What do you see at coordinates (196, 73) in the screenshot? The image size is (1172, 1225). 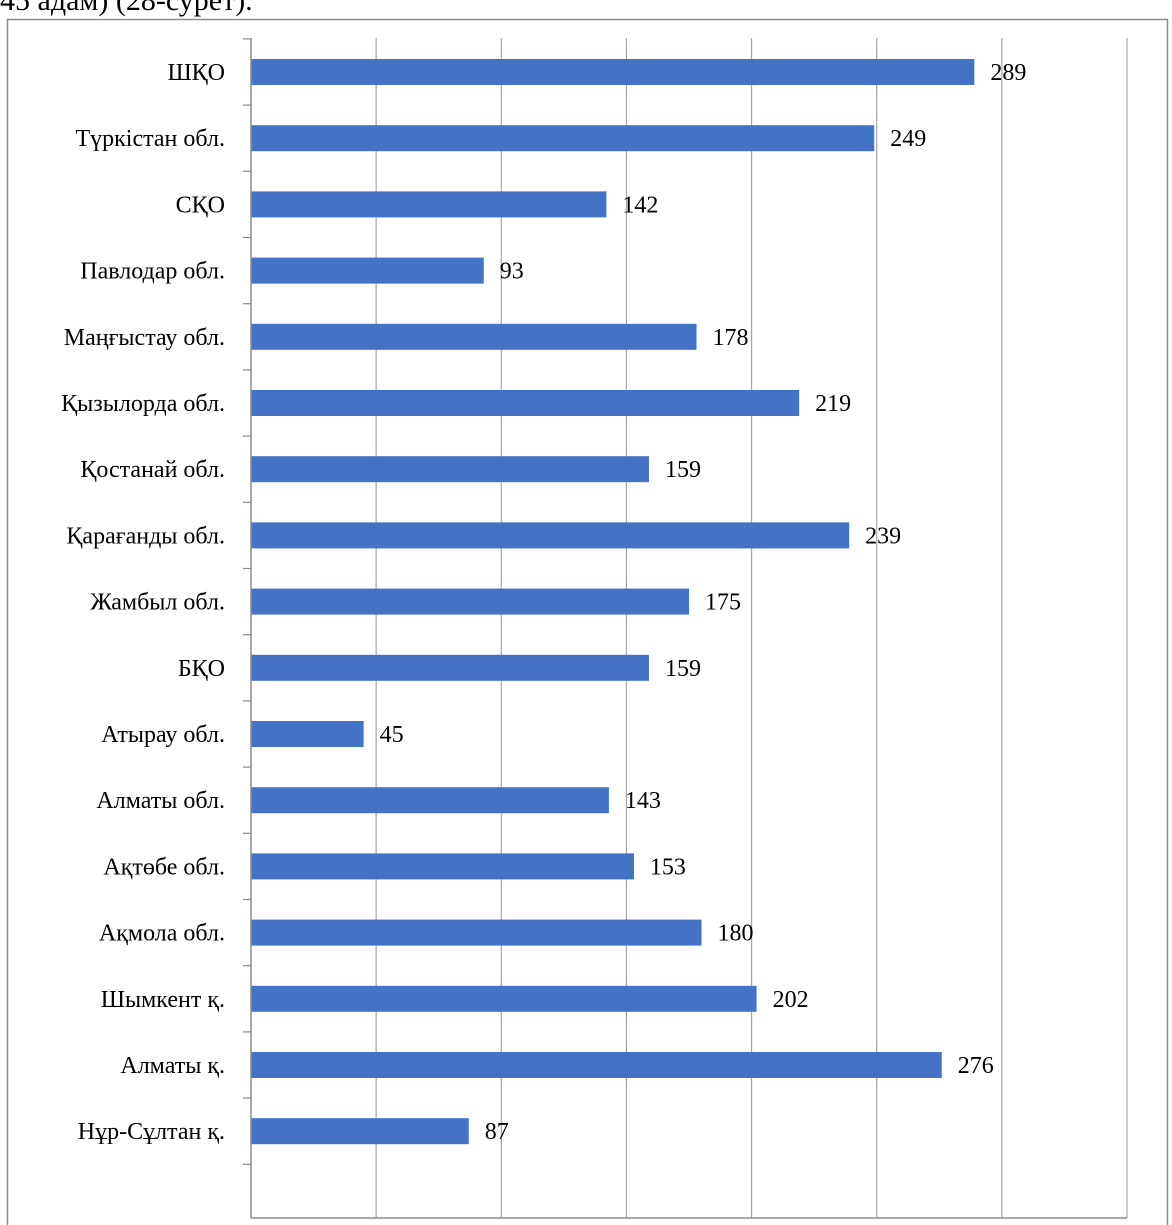 I see `category-label-0: ШҚО` at bounding box center [196, 73].